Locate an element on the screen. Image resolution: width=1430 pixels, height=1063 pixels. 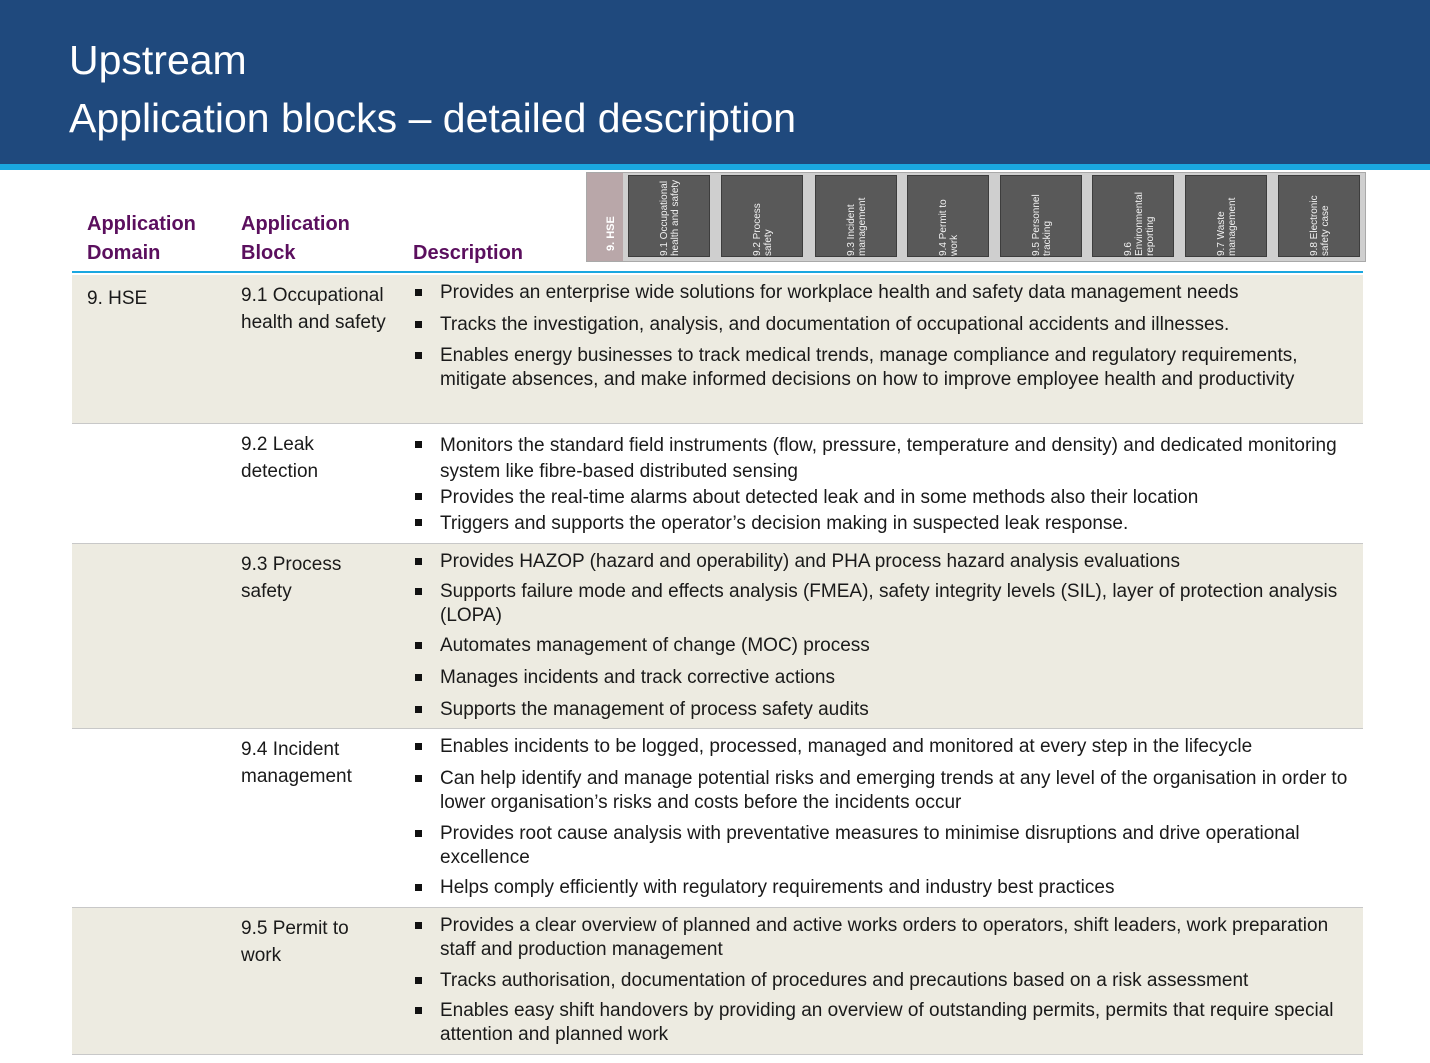
mini-block-9-3: 9.3 Incident management is located at coordinates (856, 216).